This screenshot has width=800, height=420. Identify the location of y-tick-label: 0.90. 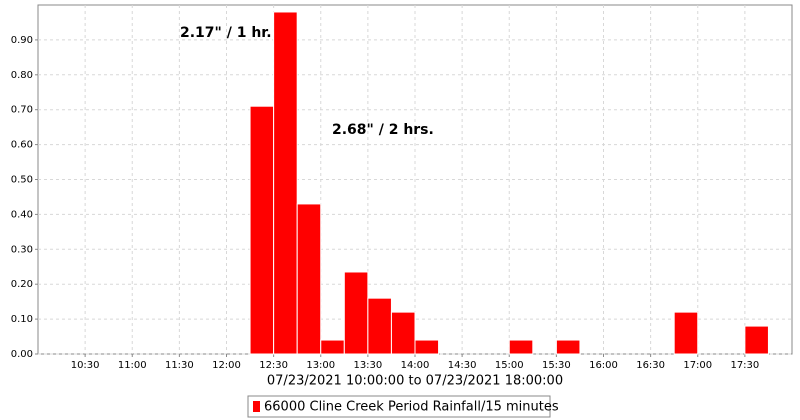
(22, 40).